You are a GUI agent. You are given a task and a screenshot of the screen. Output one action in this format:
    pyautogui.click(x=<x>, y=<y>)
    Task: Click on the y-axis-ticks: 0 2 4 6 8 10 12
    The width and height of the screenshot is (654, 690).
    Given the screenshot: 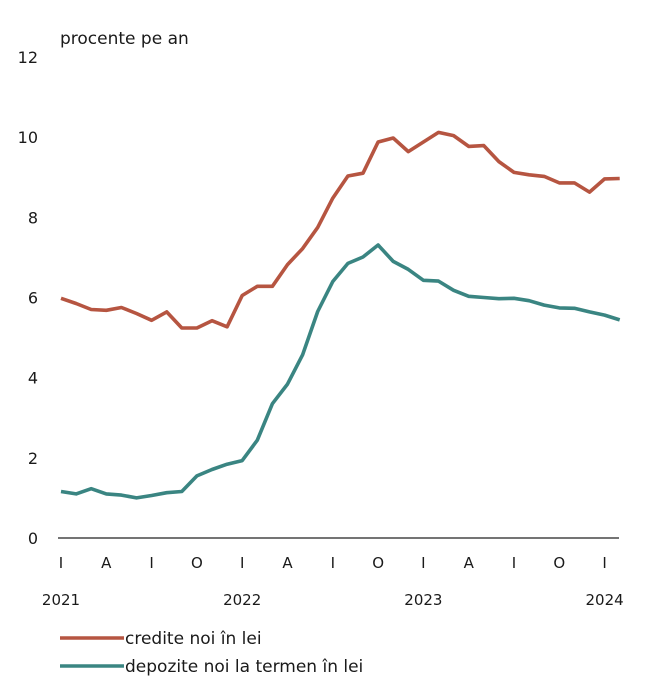 What is the action you would take?
    pyautogui.click(x=28, y=298)
    